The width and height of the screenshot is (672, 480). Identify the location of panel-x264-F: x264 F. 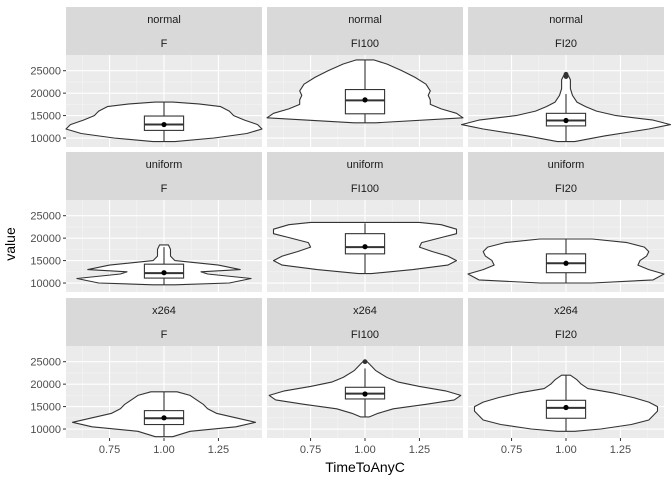
(164, 368).